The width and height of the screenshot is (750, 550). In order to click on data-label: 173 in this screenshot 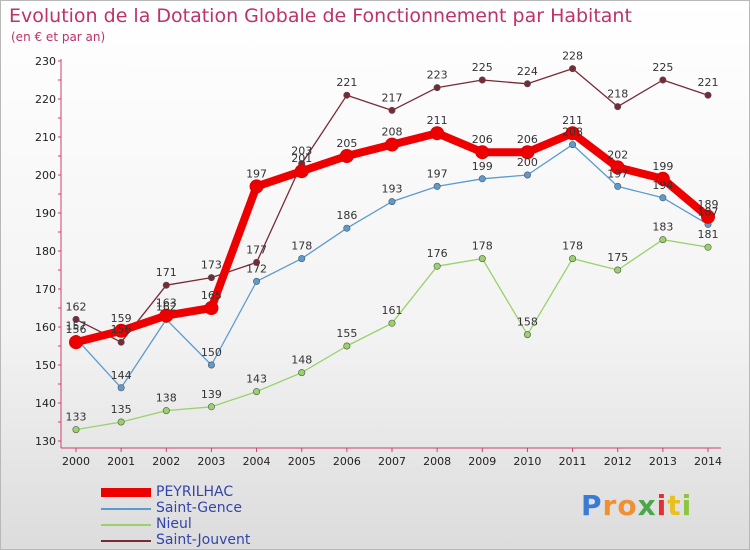, I will do `click(211, 265)`.